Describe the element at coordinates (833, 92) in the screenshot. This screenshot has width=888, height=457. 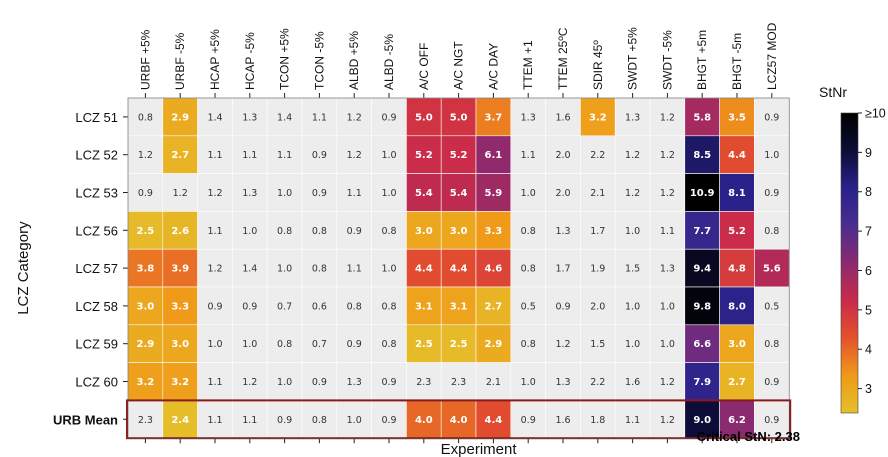
I see `colorbar-title: StNr` at that location.